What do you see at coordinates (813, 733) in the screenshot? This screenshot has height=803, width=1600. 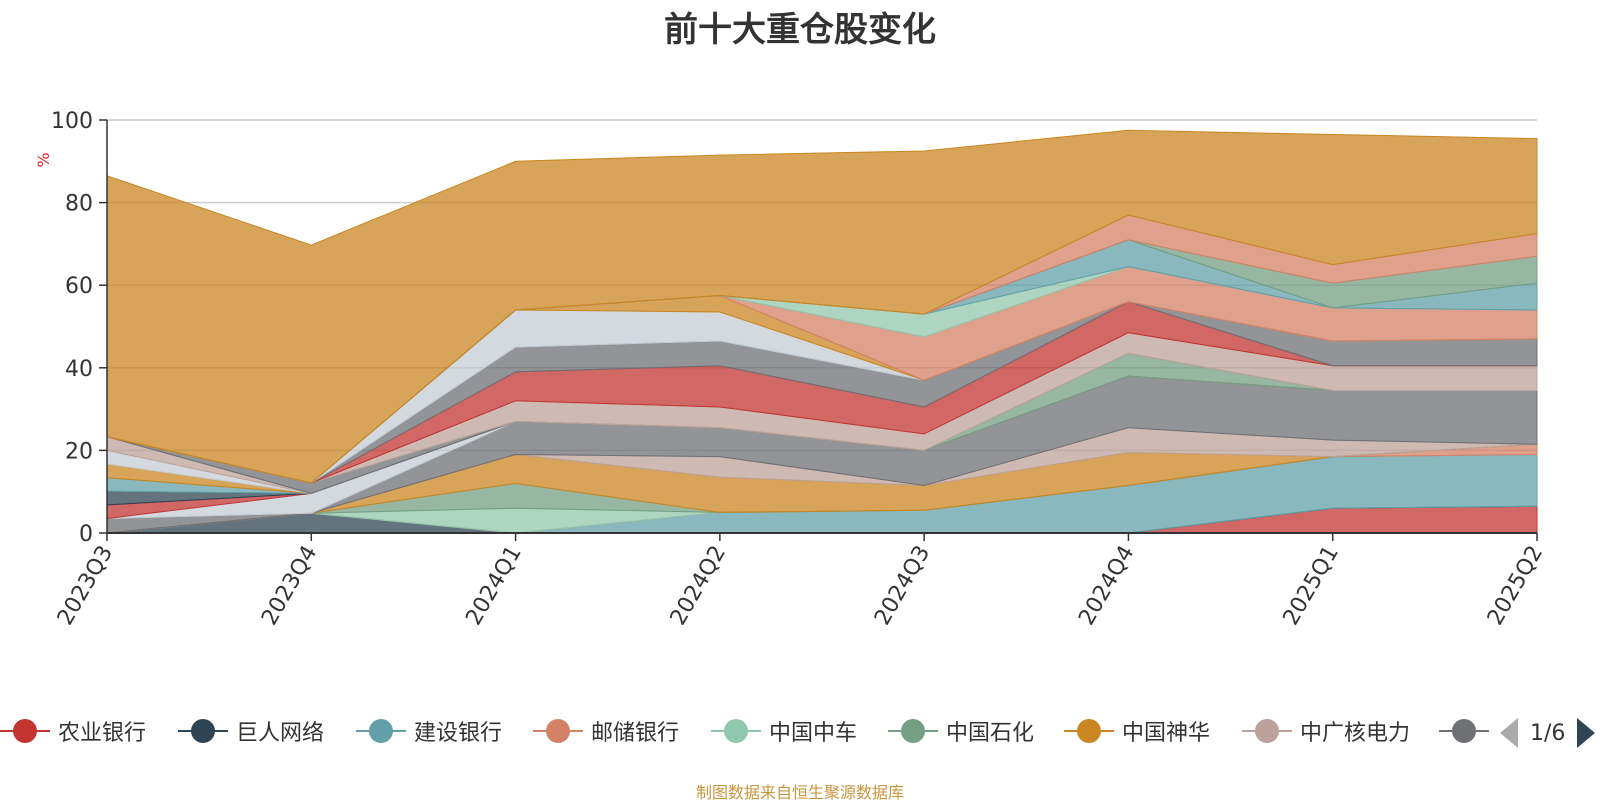 I see `legend-label: 中国中车` at bounding box center [813, 733].